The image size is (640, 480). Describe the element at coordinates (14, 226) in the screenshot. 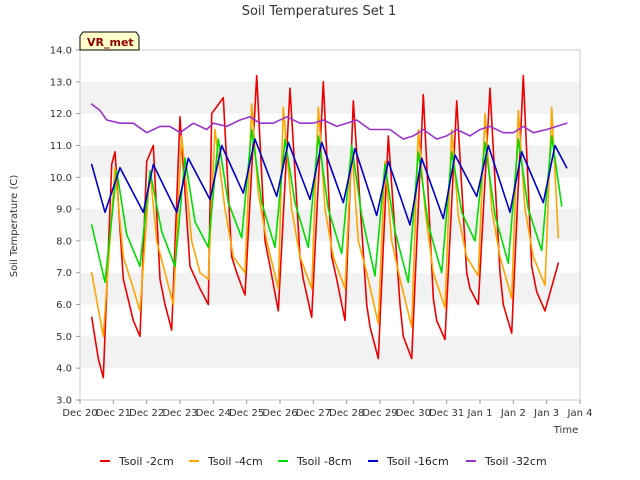

I see `y-axis-title: Soil Temperature (C)` at that location.